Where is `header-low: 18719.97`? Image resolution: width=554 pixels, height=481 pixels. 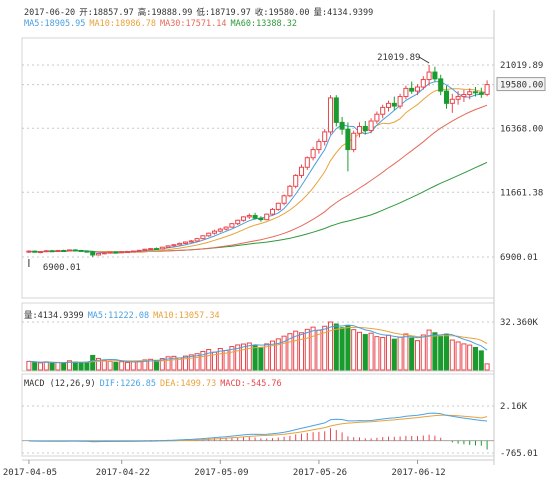 header-low: 18719.97 is located at coordinates (230, 13).